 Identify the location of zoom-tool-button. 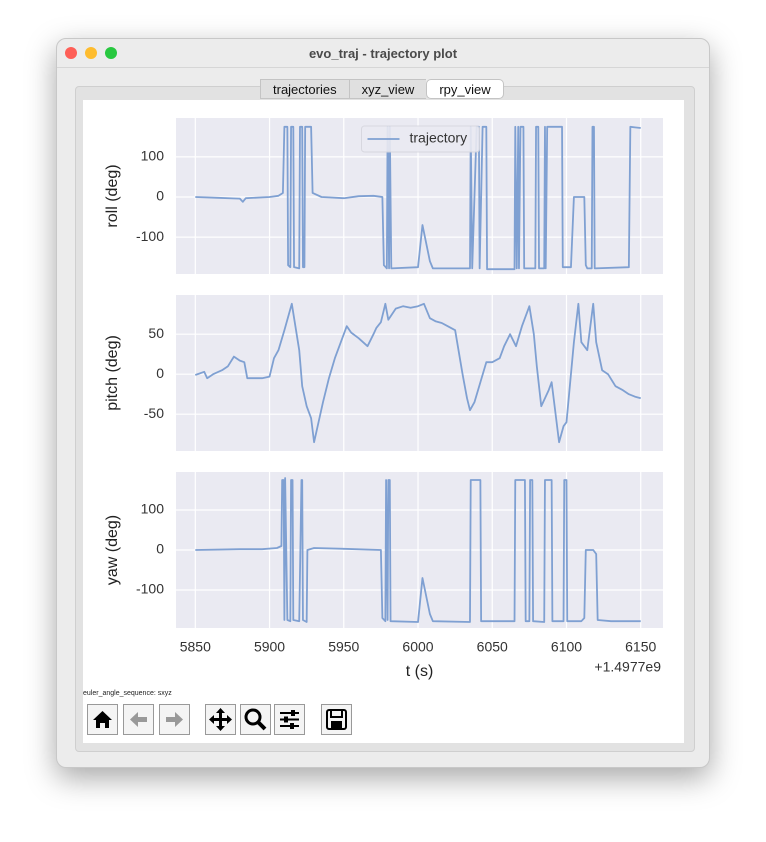
(255, 719).